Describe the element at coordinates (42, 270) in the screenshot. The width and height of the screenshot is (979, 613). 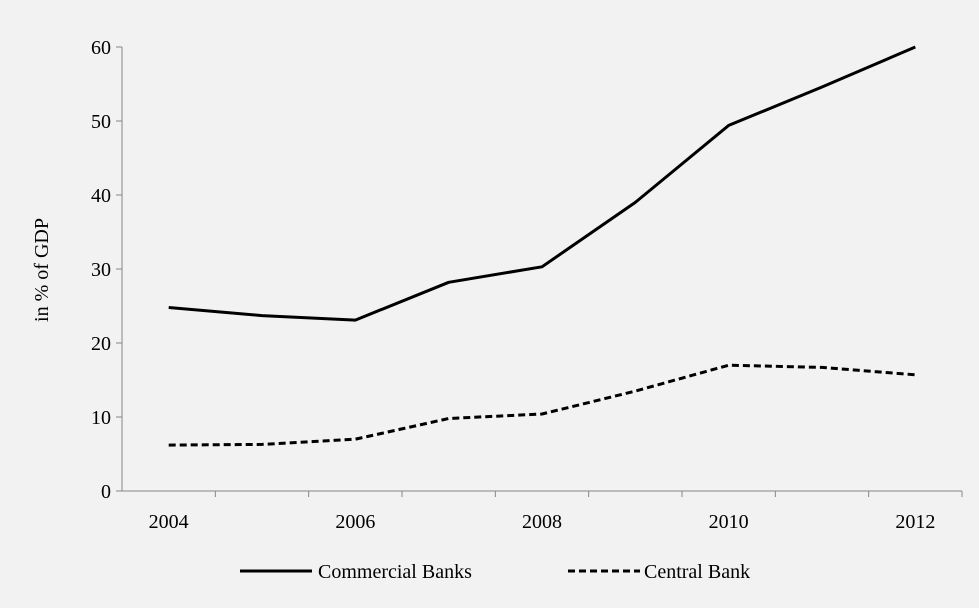
I see `y-axis-label: in % of GDP` at that location.